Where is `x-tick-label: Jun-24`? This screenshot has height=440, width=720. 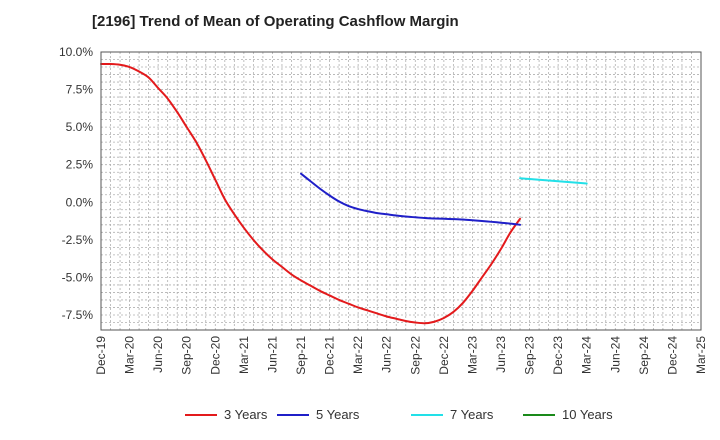
x-tick-label: Jun-24 is located at coordinates (615, 354).